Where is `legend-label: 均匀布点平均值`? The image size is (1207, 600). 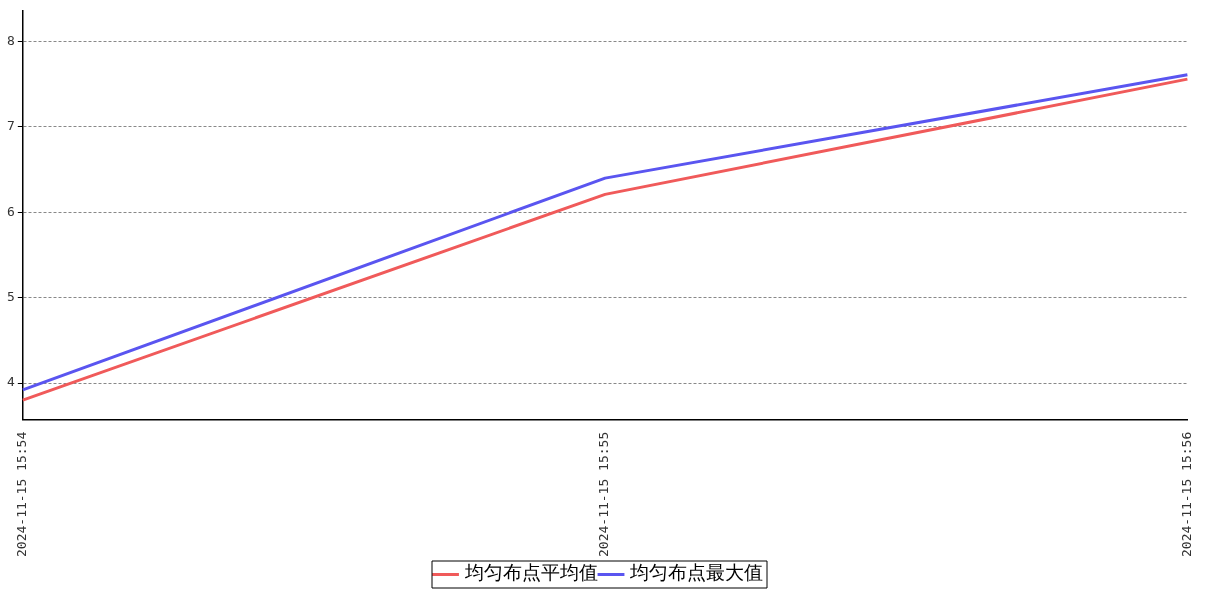
legend-label: 均匀布点平均值 is located at coordinates (530, 572).